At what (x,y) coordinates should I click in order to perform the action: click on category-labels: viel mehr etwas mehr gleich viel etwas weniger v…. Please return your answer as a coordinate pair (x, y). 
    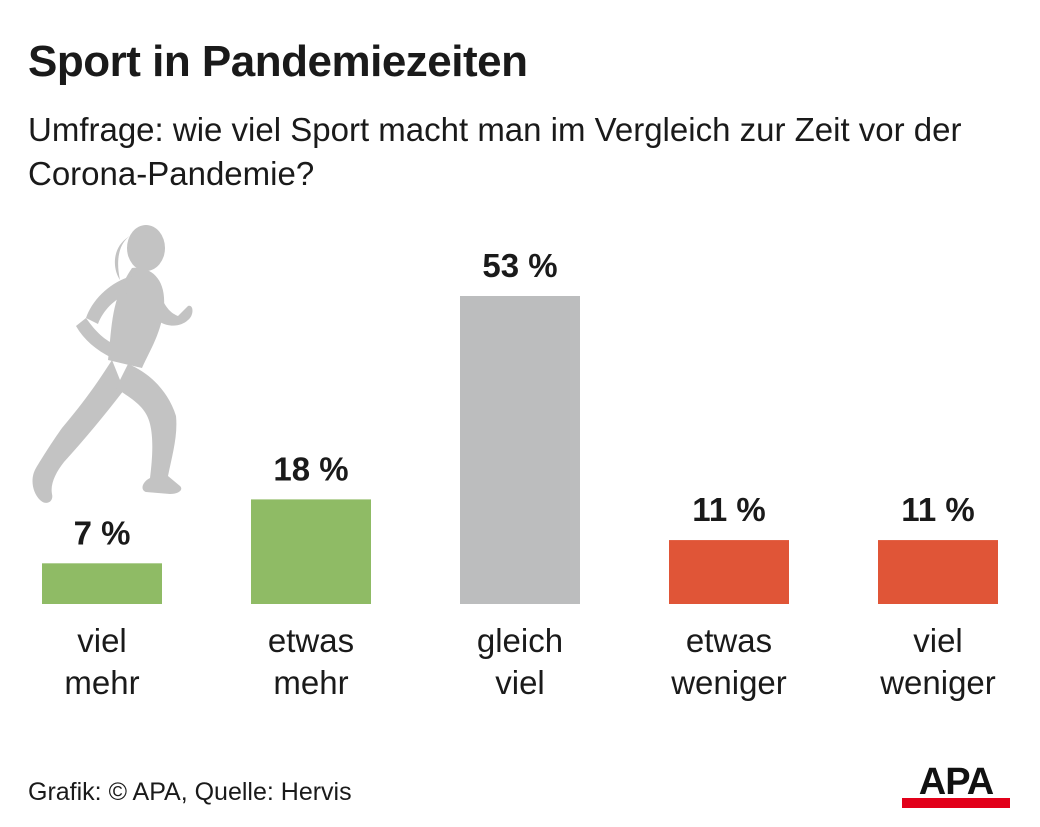
    Looking at the image, I should click on (529, 661).